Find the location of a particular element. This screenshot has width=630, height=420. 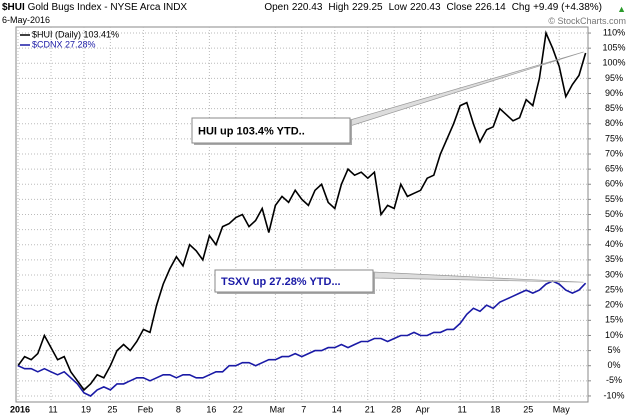

y-tick-label: 80% is located at coordinates (614, 123).